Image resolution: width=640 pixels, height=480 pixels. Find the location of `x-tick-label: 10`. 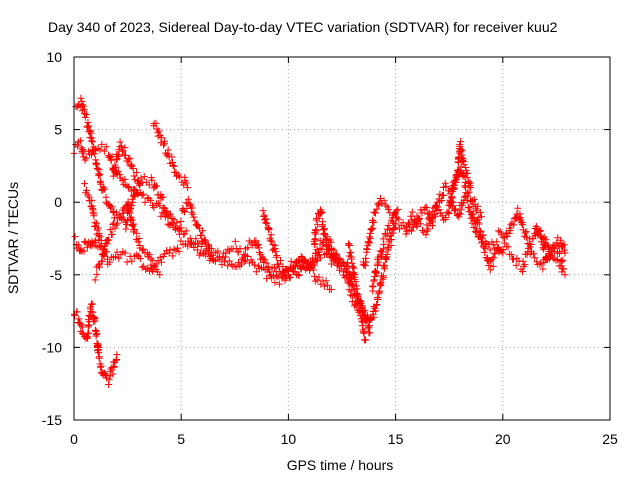

x-tick-label: 10 is located at coordinates (289, 439).